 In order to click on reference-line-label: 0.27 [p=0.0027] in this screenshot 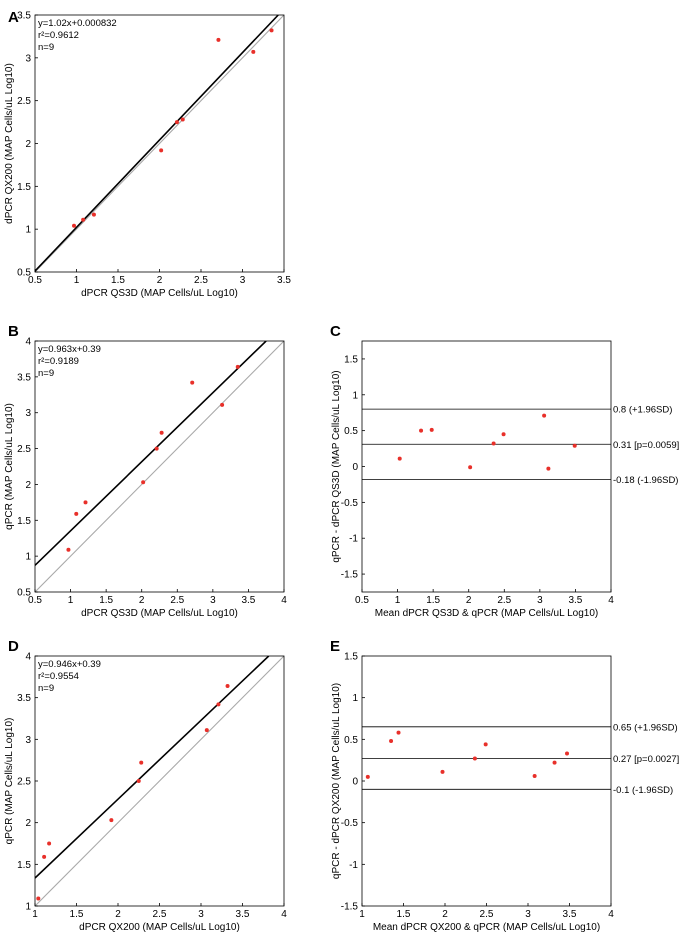, I will do `click(646, 759)`.